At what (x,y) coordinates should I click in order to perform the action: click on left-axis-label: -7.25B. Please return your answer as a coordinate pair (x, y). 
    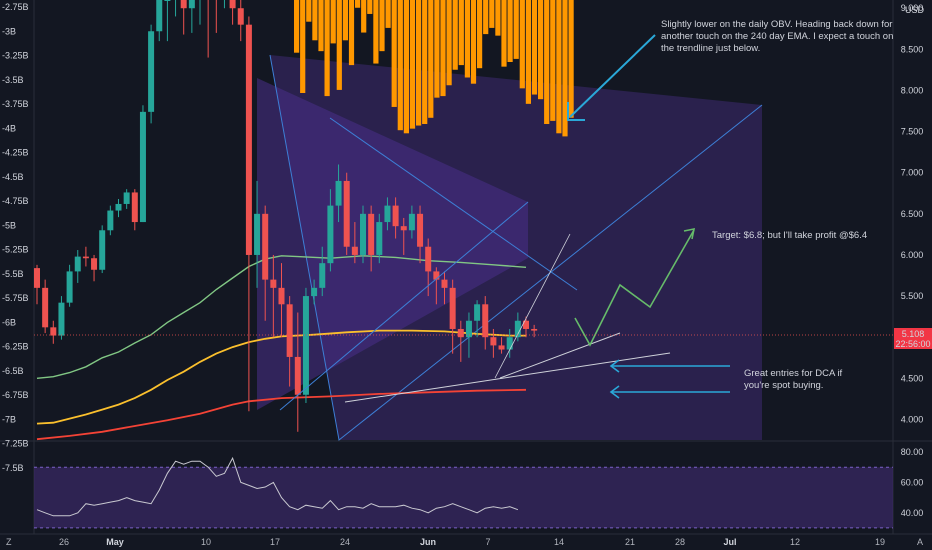
    Looking at the image, I should click on (15, 444).